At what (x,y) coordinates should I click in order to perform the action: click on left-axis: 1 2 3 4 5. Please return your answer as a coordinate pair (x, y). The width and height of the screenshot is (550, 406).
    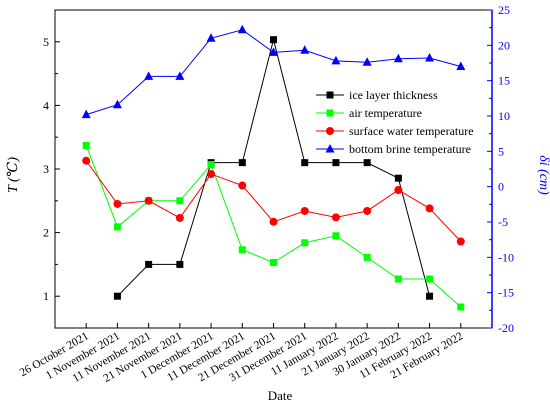
    Looking at the image, I should click on (51, 169).